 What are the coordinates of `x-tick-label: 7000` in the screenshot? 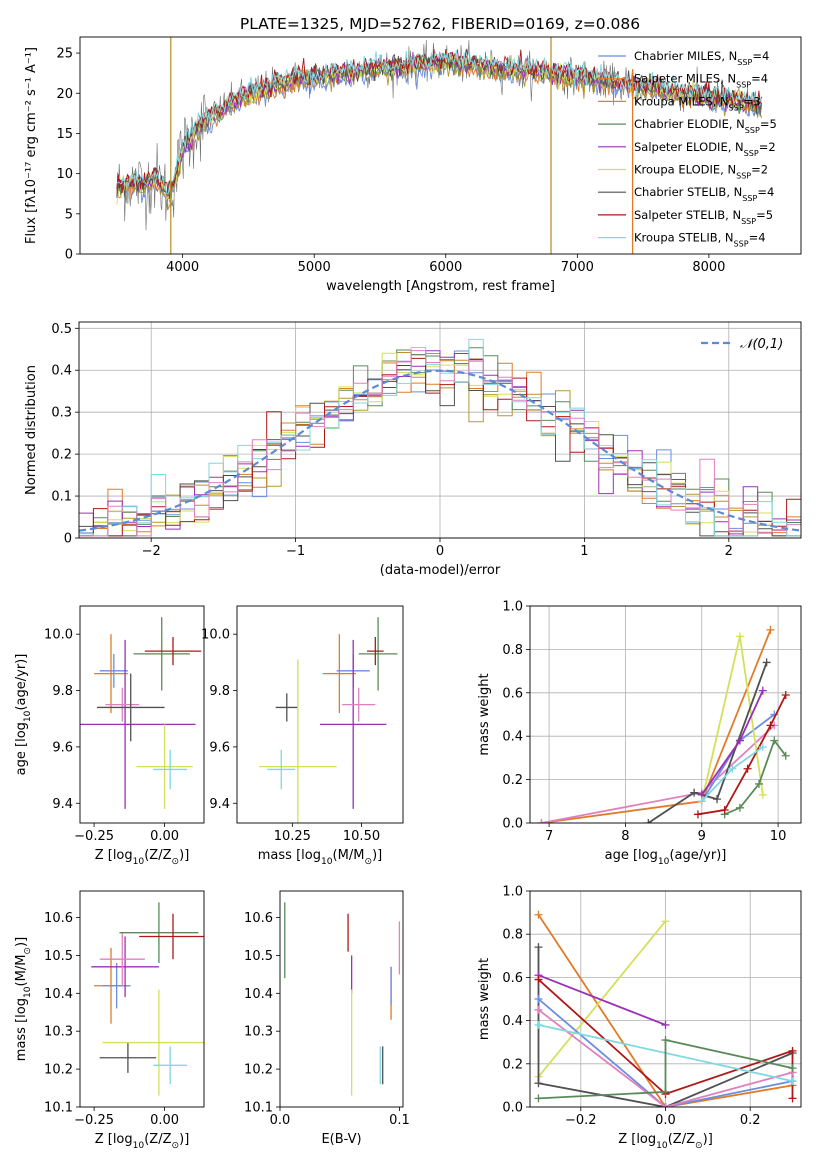 It's located at (577, 267).